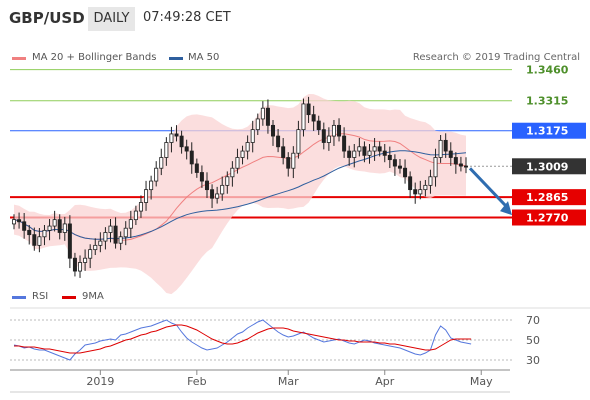  I want to click on ma50-legend-swatch, so click(176, 58).